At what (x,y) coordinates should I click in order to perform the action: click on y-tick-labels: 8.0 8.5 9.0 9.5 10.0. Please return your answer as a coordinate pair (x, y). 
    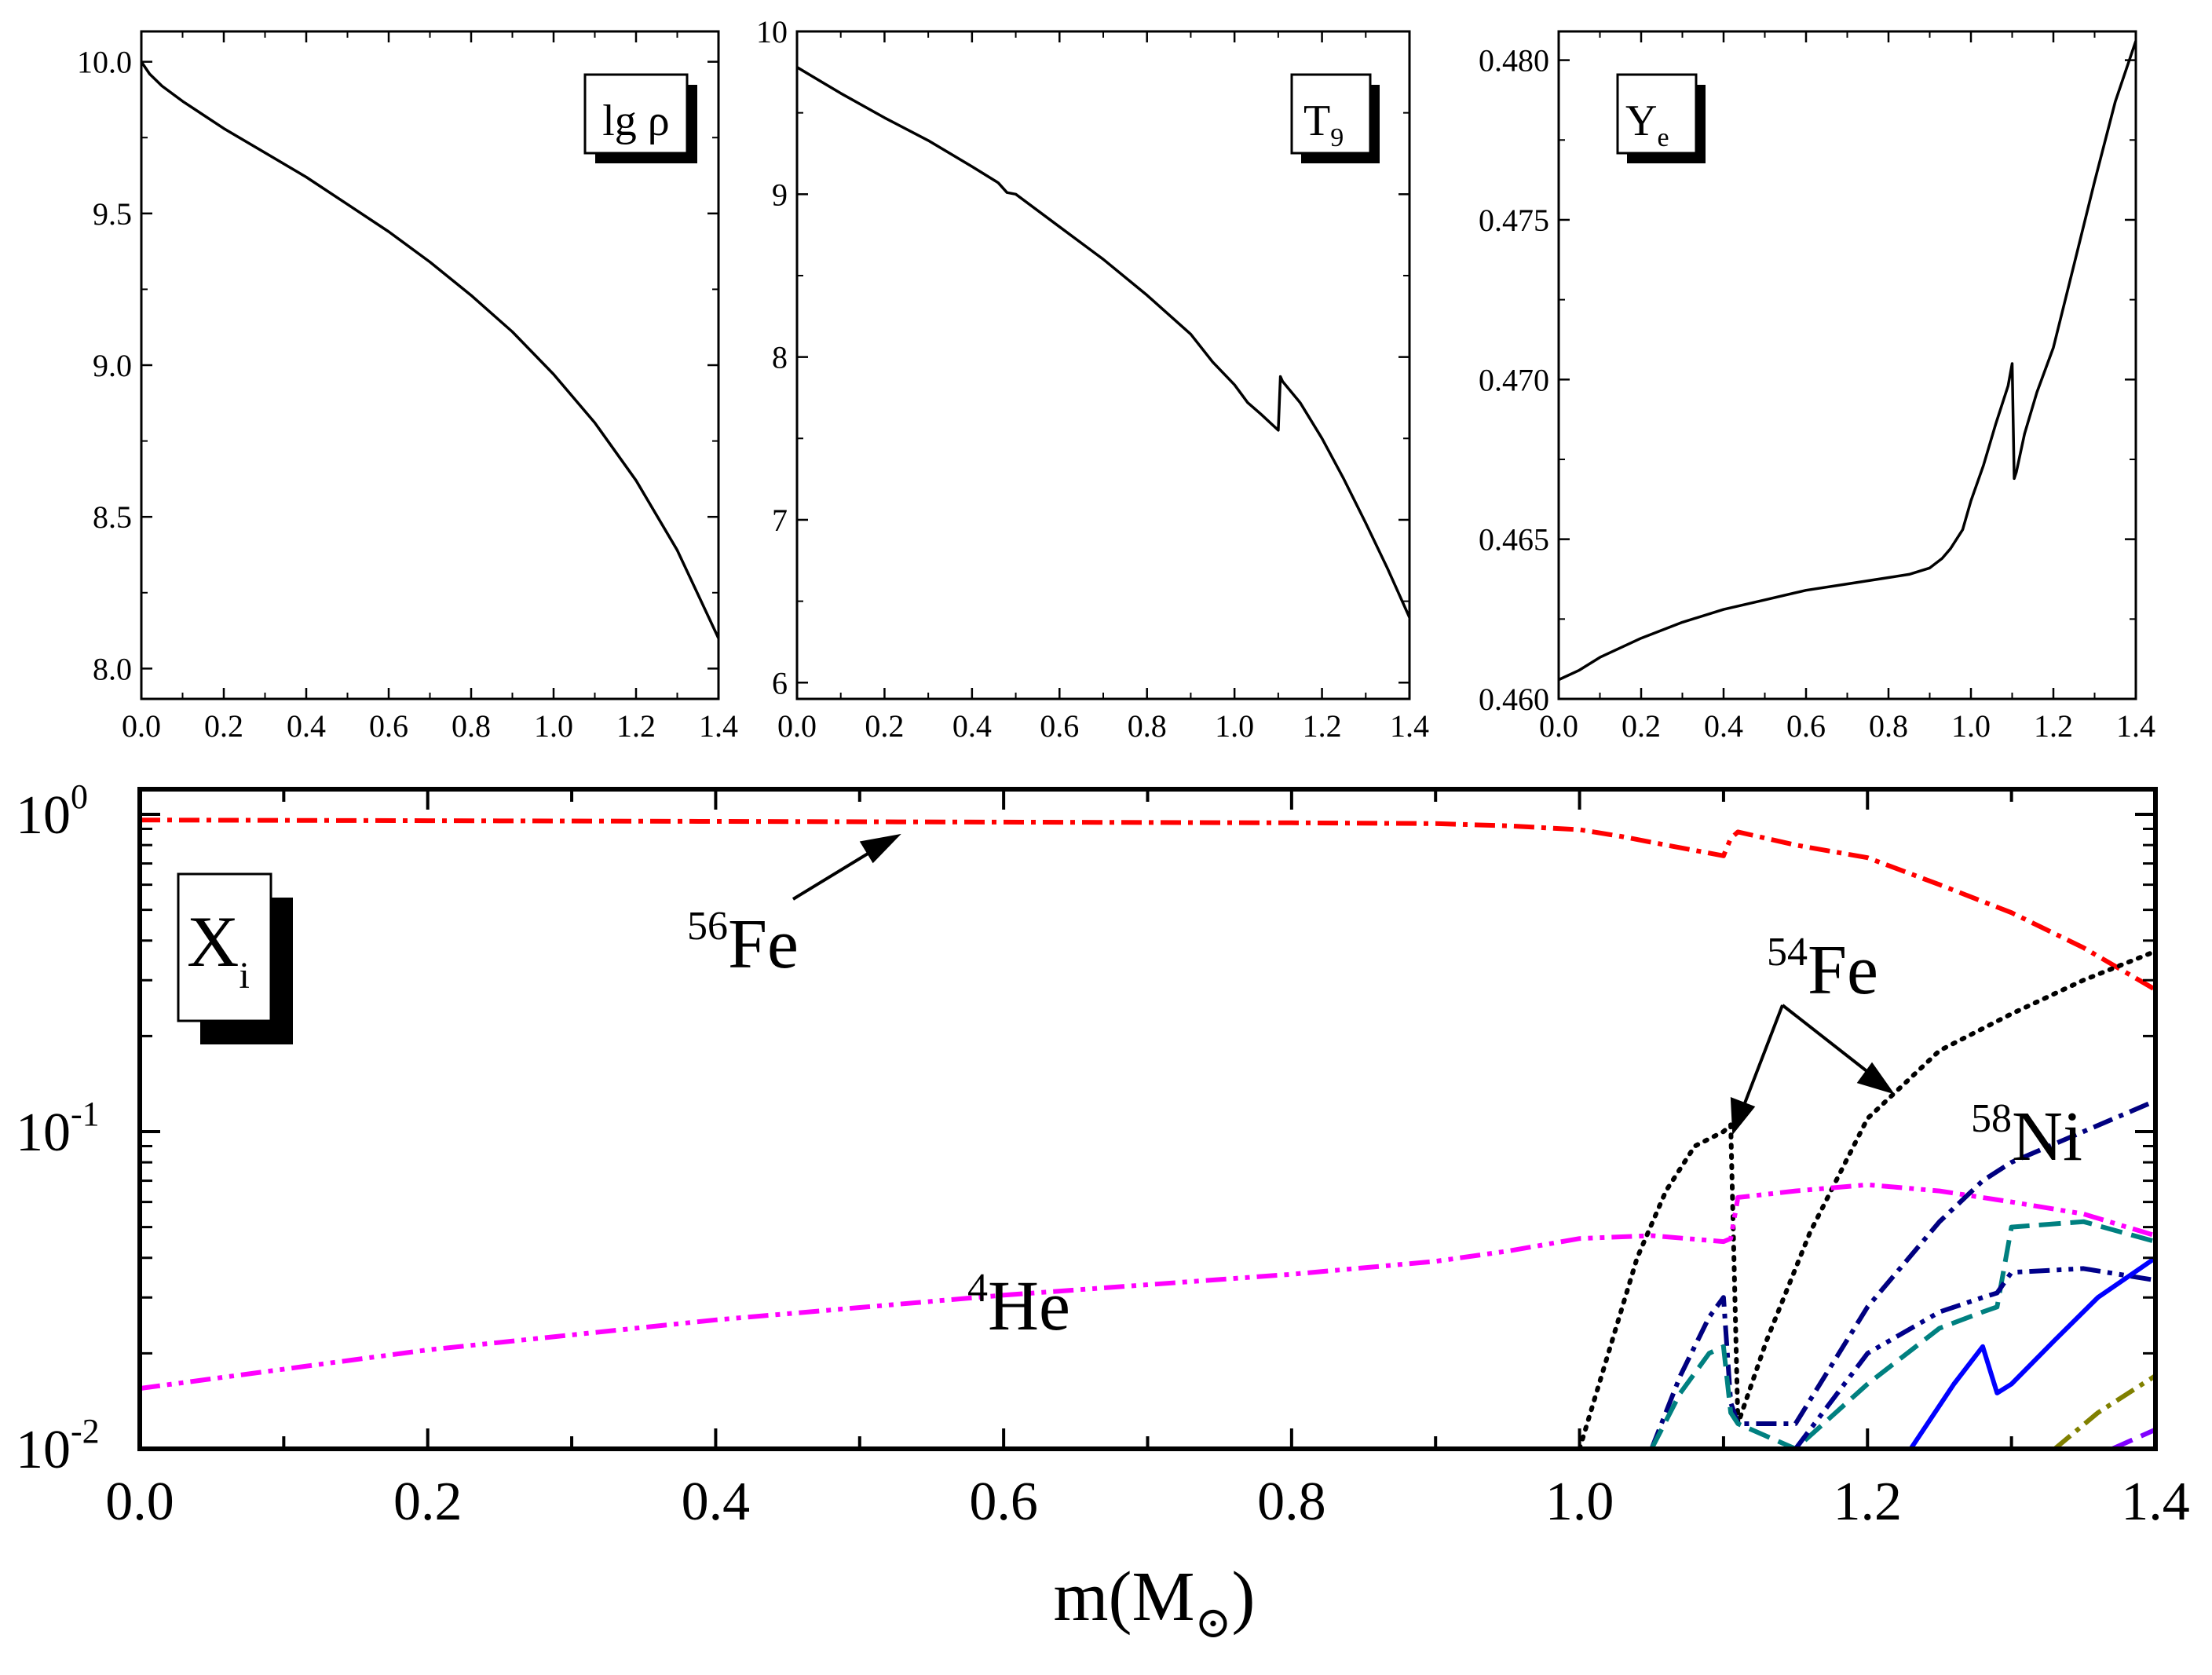
    Looking at the image, I should click on (105, 366).